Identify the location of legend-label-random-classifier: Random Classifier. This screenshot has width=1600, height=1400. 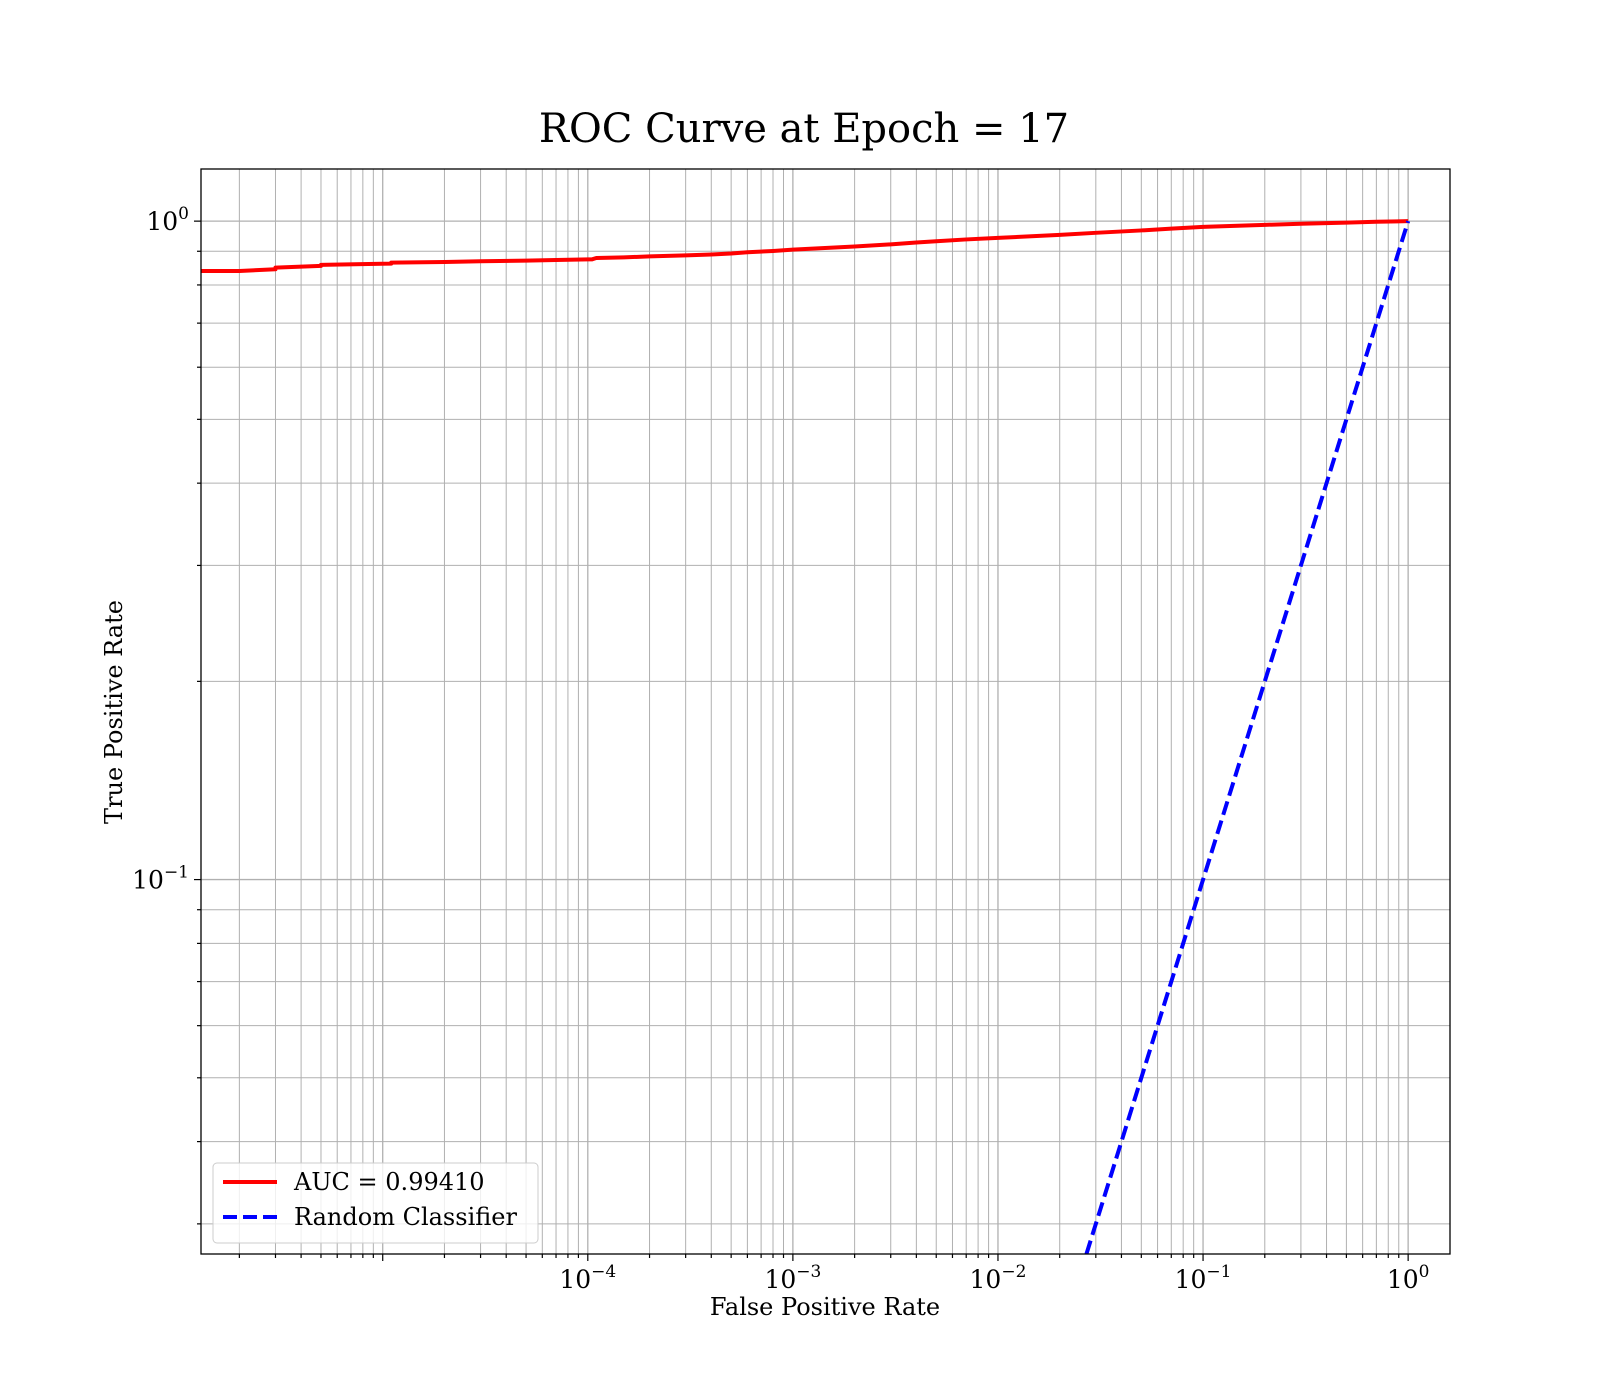
(405, 1217).